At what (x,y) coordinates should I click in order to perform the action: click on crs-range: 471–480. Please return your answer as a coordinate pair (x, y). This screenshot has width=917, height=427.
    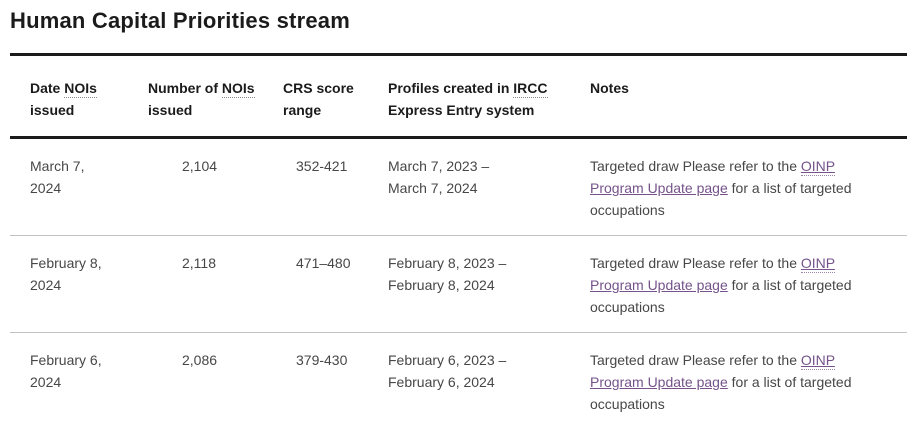
    Looking at the image, I should click on (323, 263).